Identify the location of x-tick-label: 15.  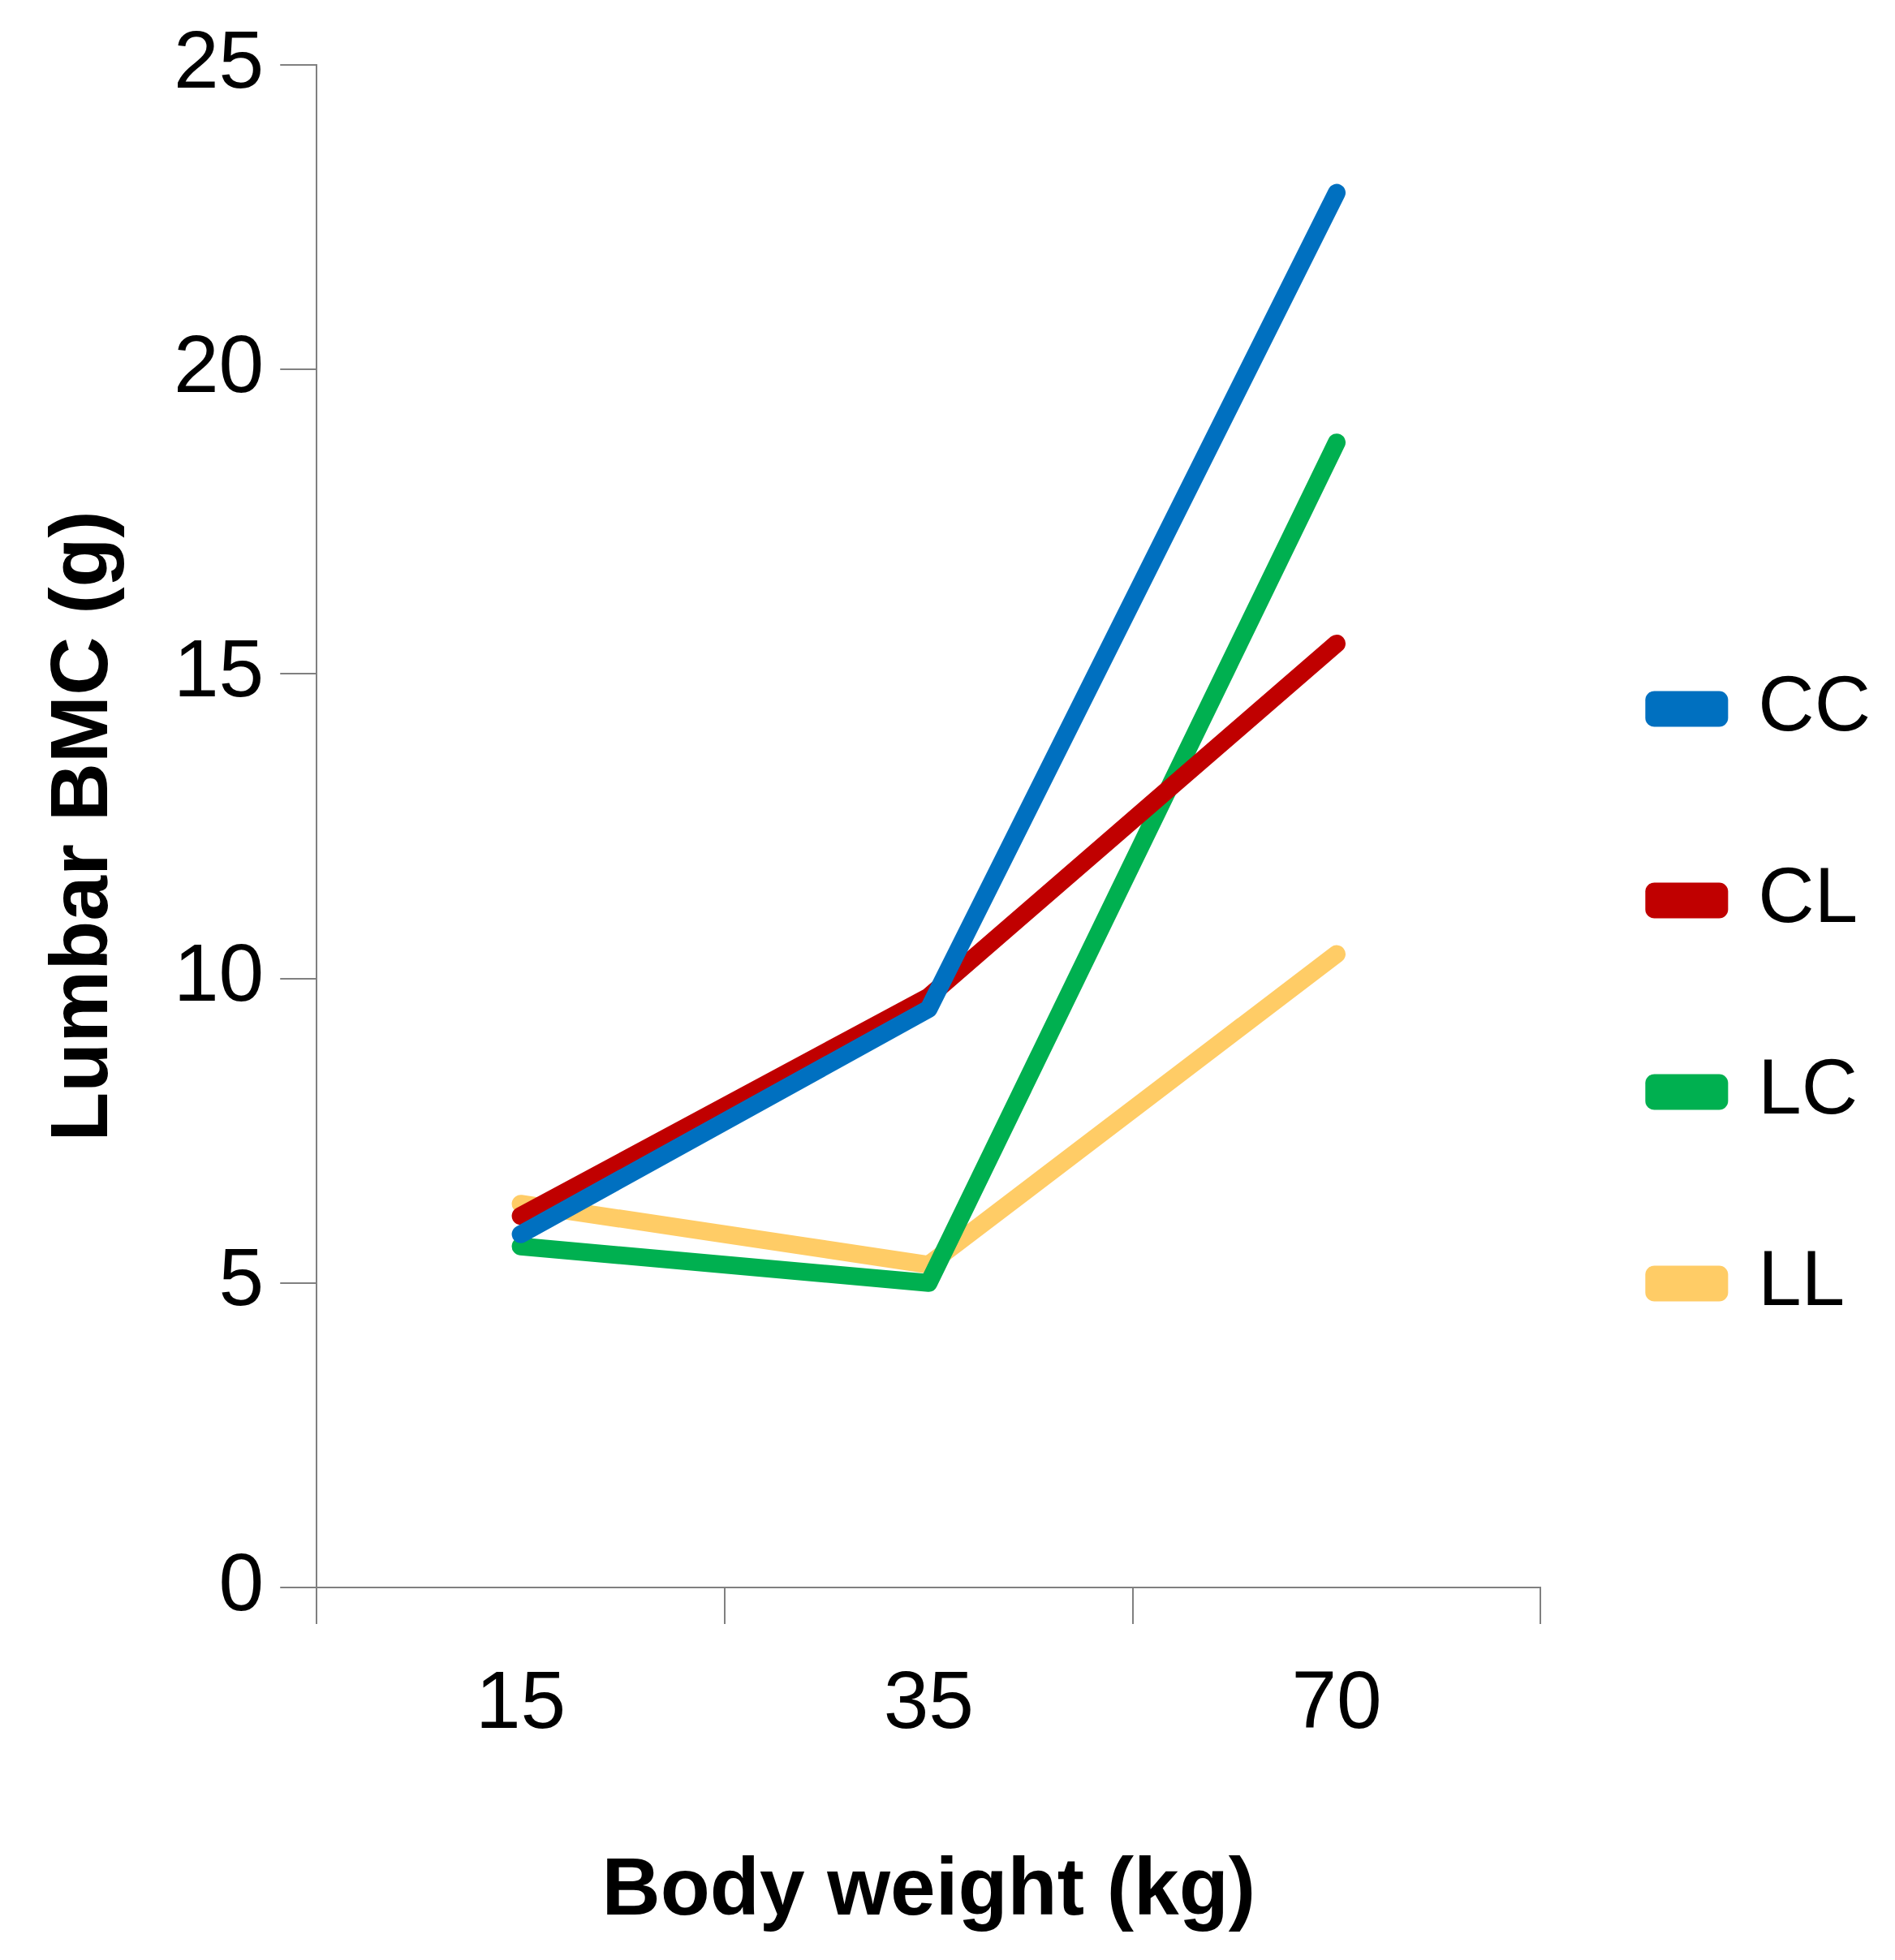
(520, 1699).